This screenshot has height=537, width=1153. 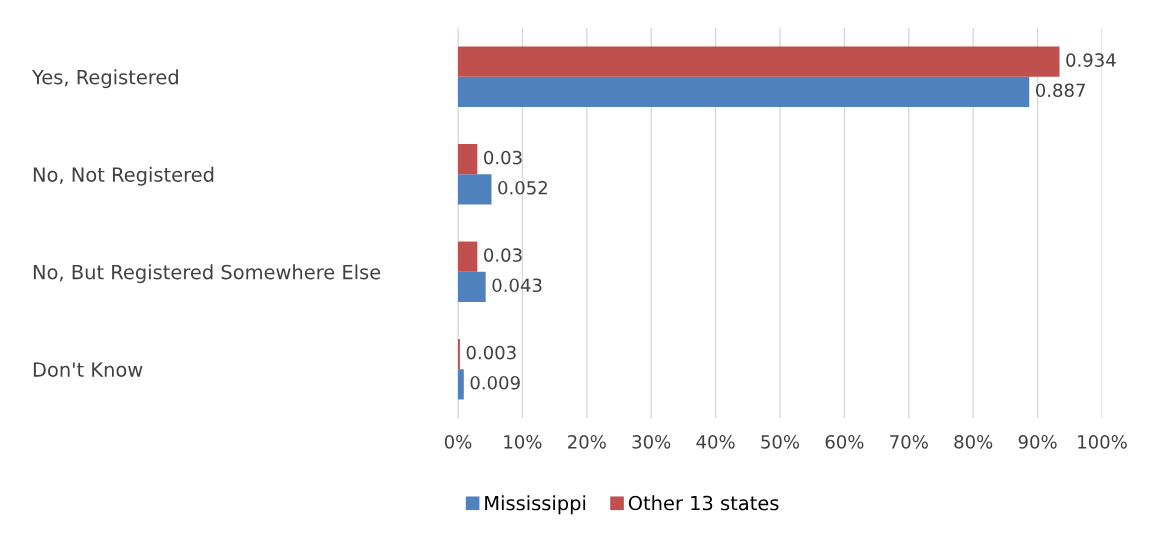 I want to click on data-label: 0.887, so click(x=1060, y=90).